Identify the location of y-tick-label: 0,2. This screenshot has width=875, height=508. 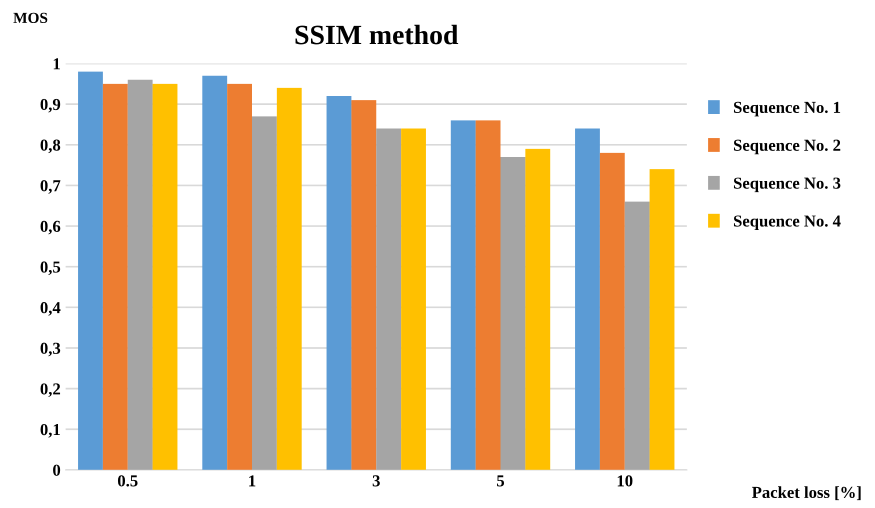
(50, 390).